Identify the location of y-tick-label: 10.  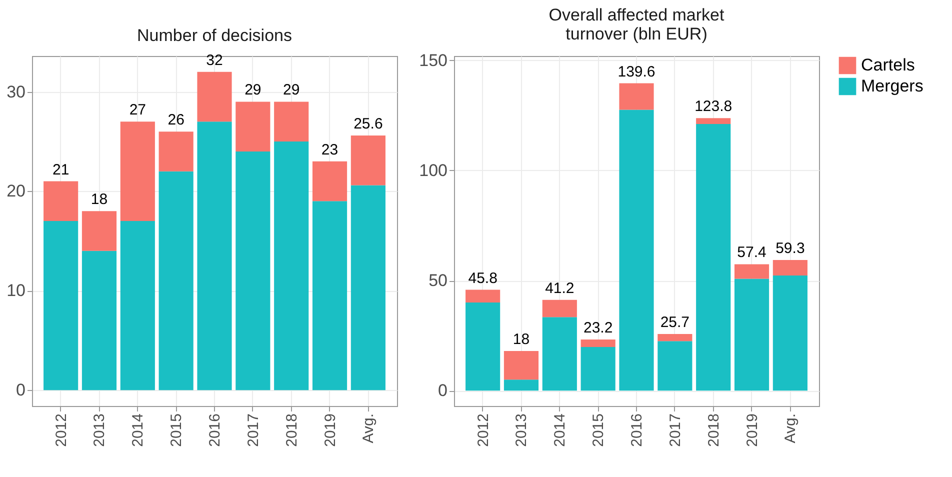
(16, 290).